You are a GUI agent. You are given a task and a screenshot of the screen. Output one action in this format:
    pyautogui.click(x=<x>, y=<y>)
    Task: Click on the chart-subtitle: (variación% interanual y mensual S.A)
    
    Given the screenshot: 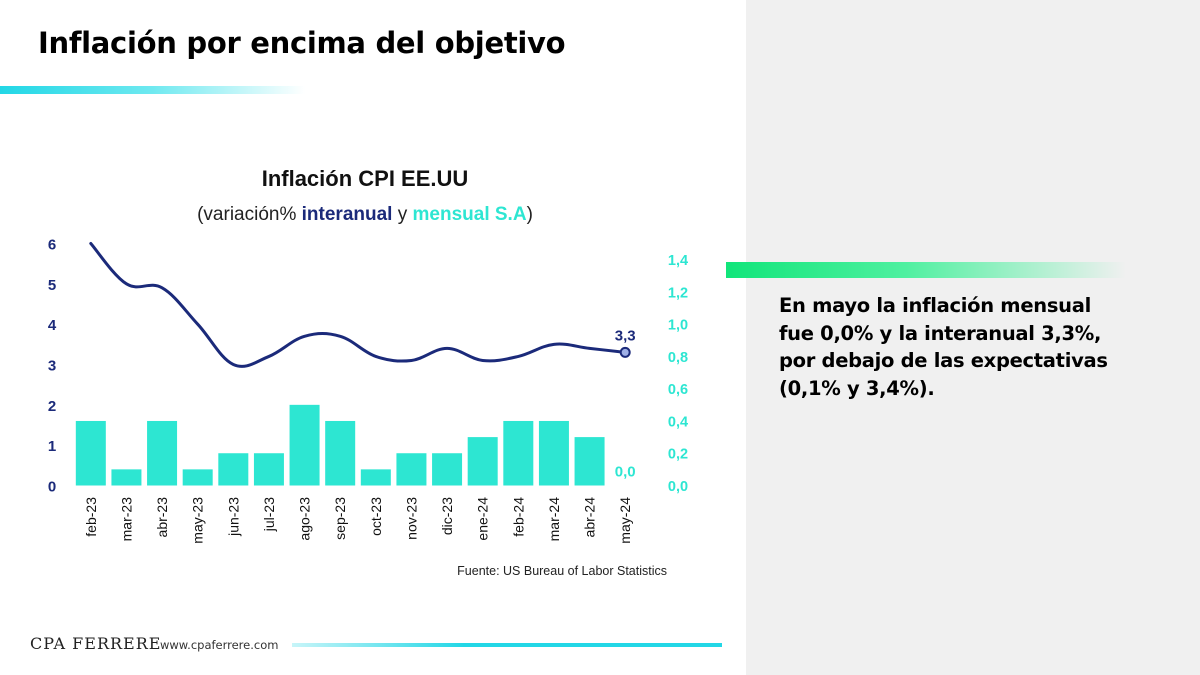 What is the action you would take?
    pyautogui.click(x=365, y=214)
    